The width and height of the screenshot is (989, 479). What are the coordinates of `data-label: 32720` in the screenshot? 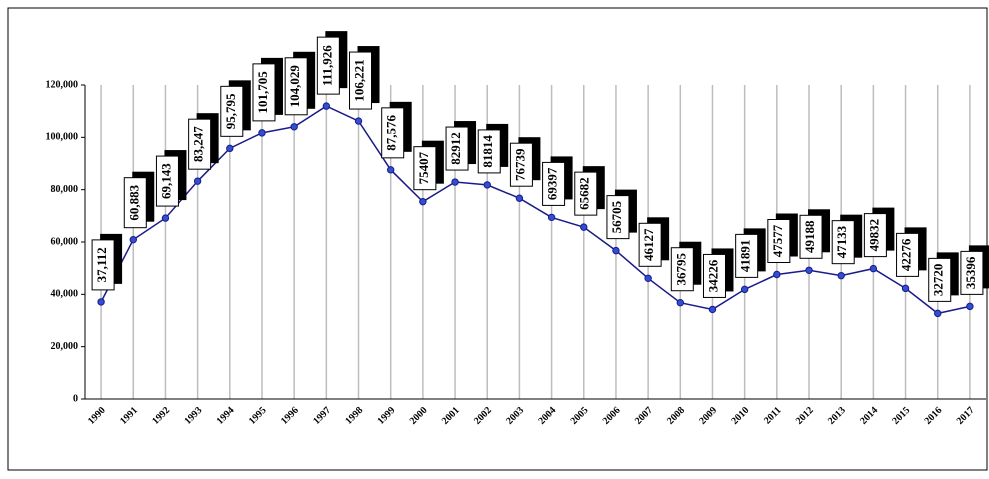 It's located at (938, 280).